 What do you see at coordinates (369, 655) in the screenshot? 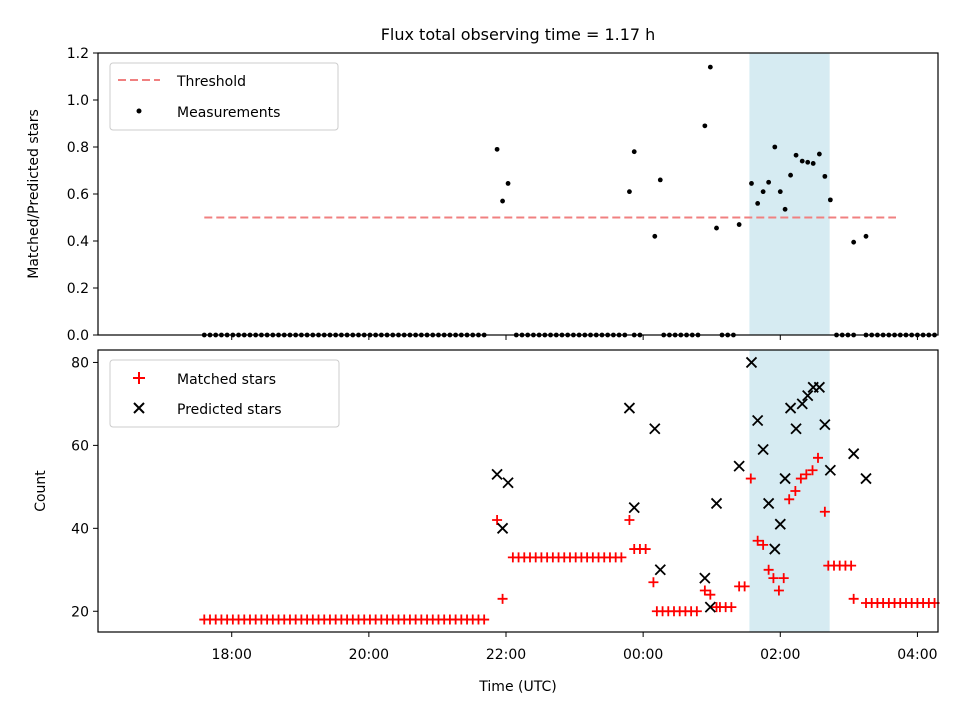
I see `x-tick-label: 20:00` at bounding box center [369, 655].